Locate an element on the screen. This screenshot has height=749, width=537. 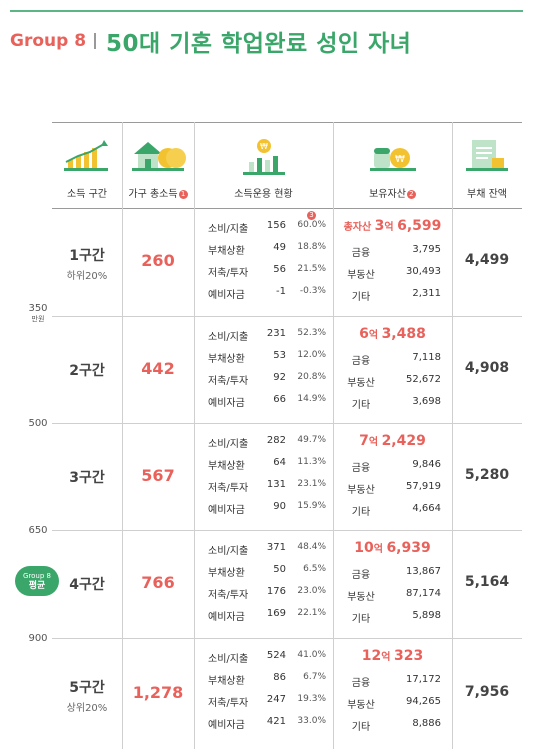
asset-item: 기타 4,664 is located at coordinates (392, 511).